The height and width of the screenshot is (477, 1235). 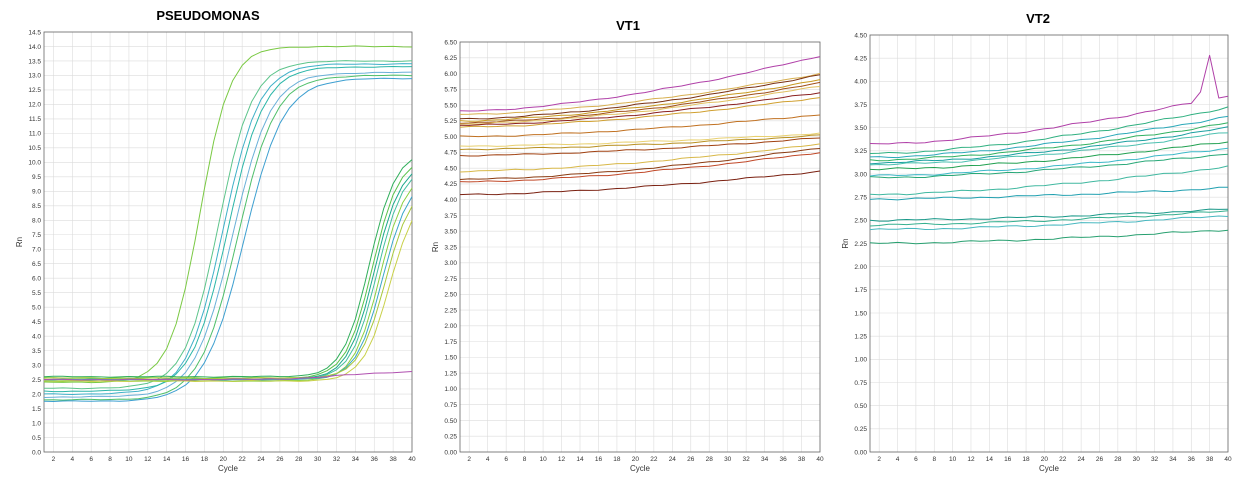 What do you see at coordinates (488, 459) in the screenshot?
I see `x-tick-label: 4` at bounding box center [488, 459].